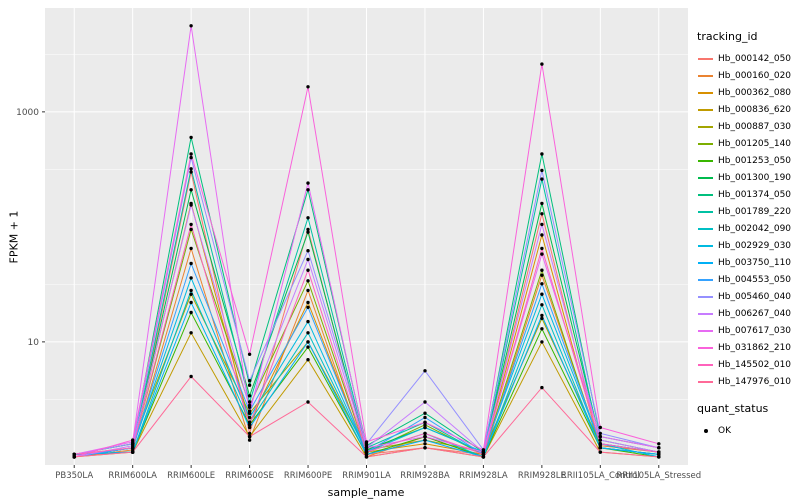 This screenshot has width=800, height=500. I want to click on legend-item-Hb_006267_040: Hb_006267_040, so click(748, 313).